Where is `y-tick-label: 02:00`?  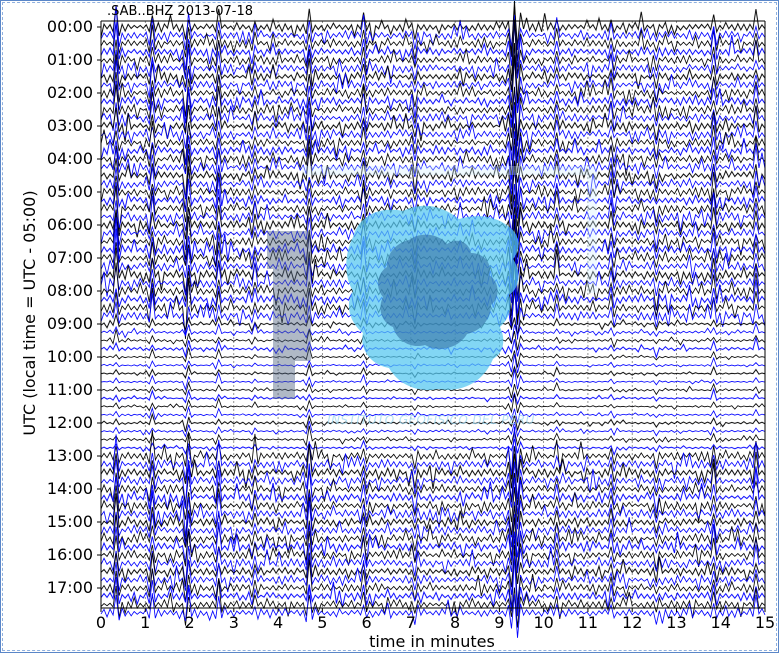 y-tick-label: 02:00 is located at coordinates (70, 92).